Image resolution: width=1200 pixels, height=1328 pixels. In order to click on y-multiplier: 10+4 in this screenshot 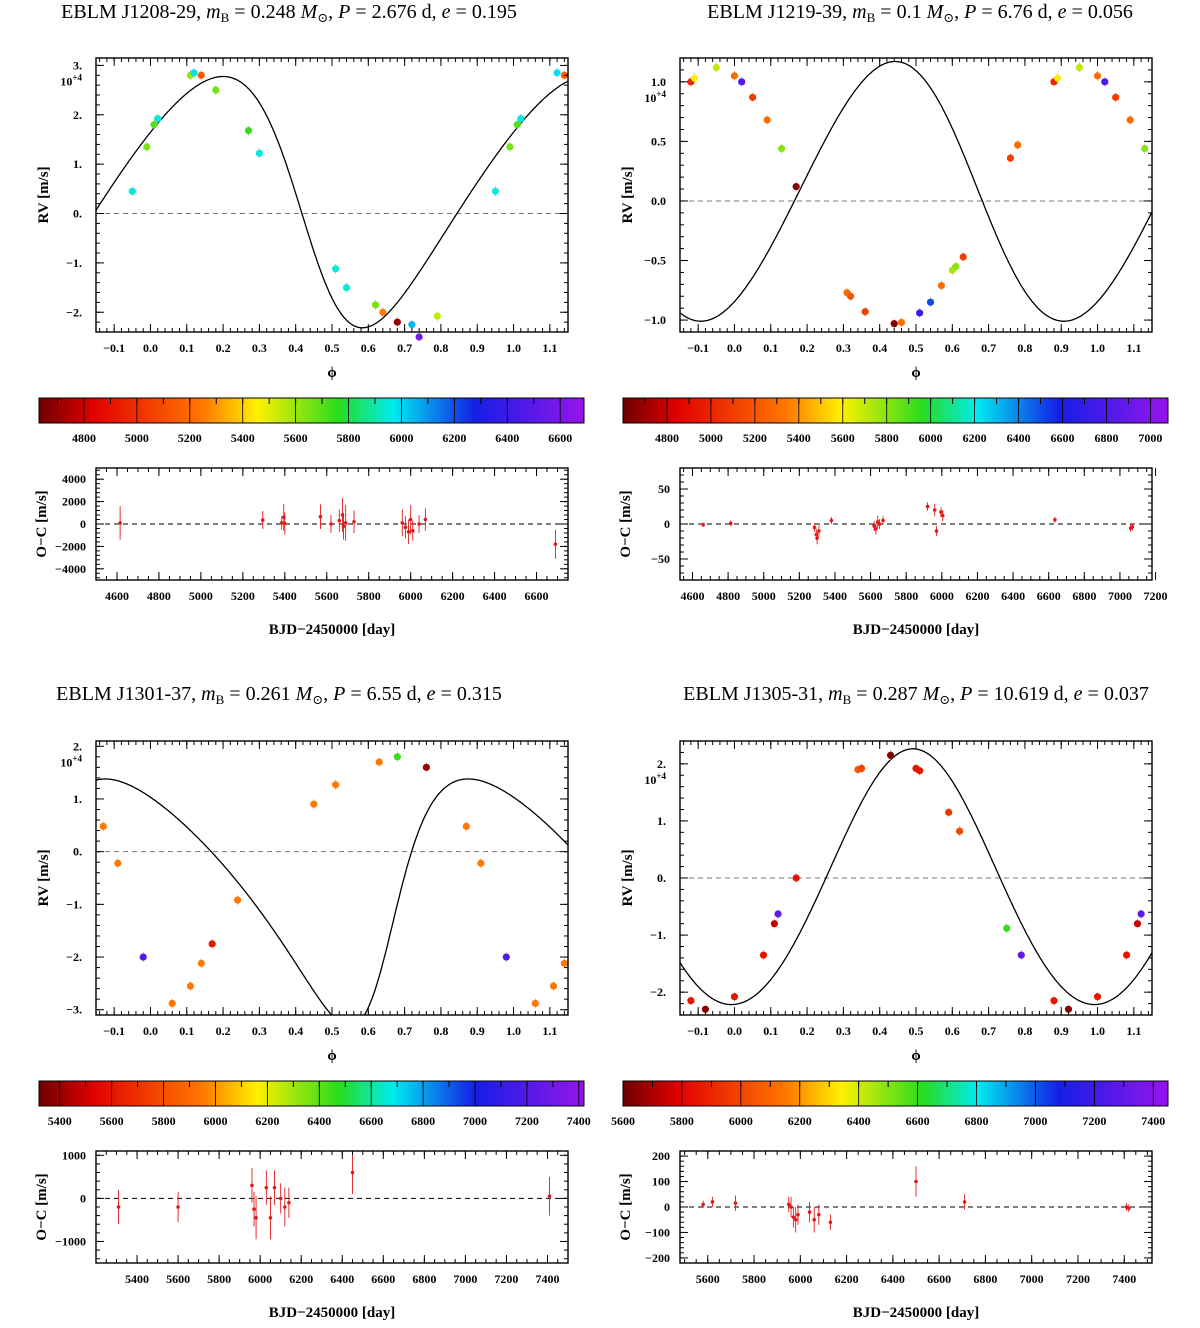, I will do `click(71, 80)`.